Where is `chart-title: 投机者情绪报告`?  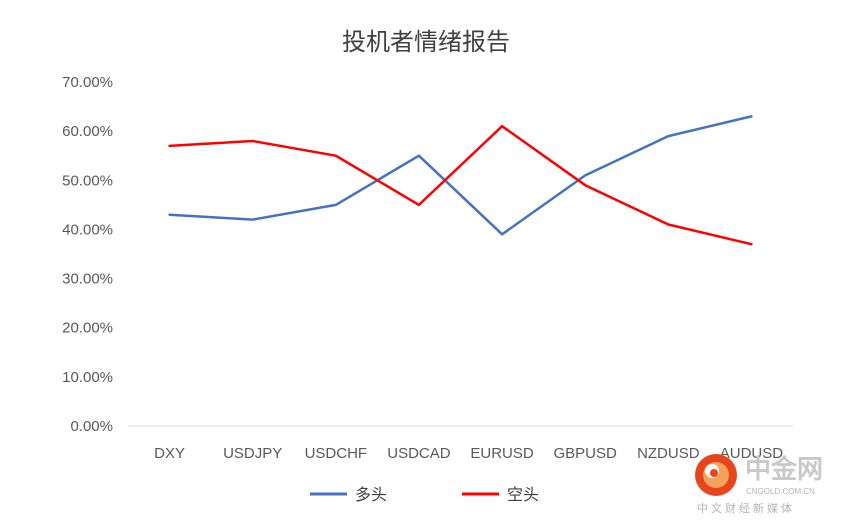 chart-title: 投机者情绪报告 is located at coordinates (426, 42).